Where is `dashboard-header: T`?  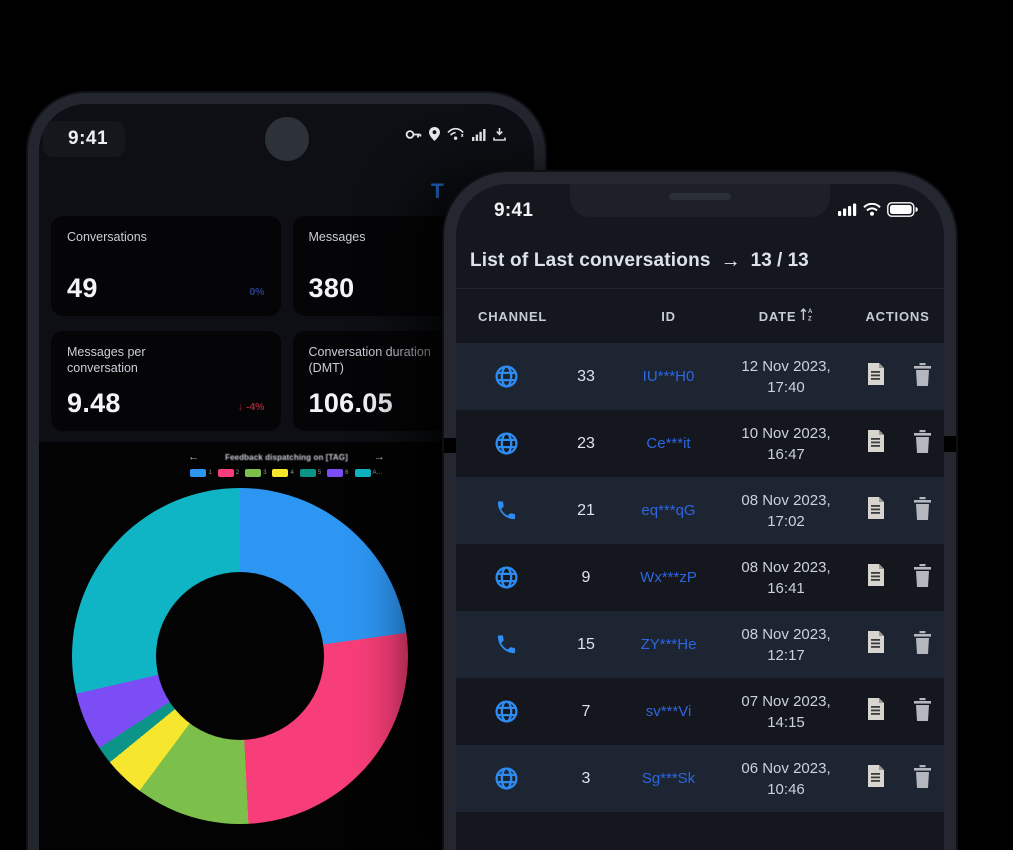
dashboard-header: T is located at coordinates (286, 195).